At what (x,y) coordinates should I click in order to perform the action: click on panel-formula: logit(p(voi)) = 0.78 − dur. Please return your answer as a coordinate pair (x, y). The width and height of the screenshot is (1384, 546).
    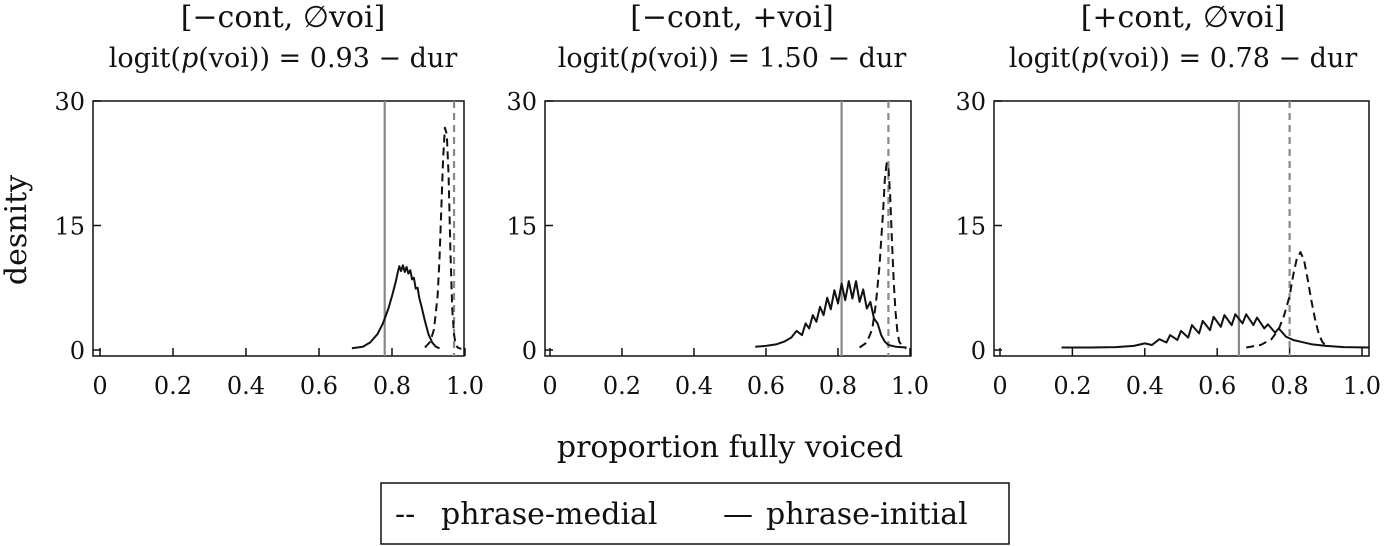
    Looking at the image, I should click on (1183, 58).